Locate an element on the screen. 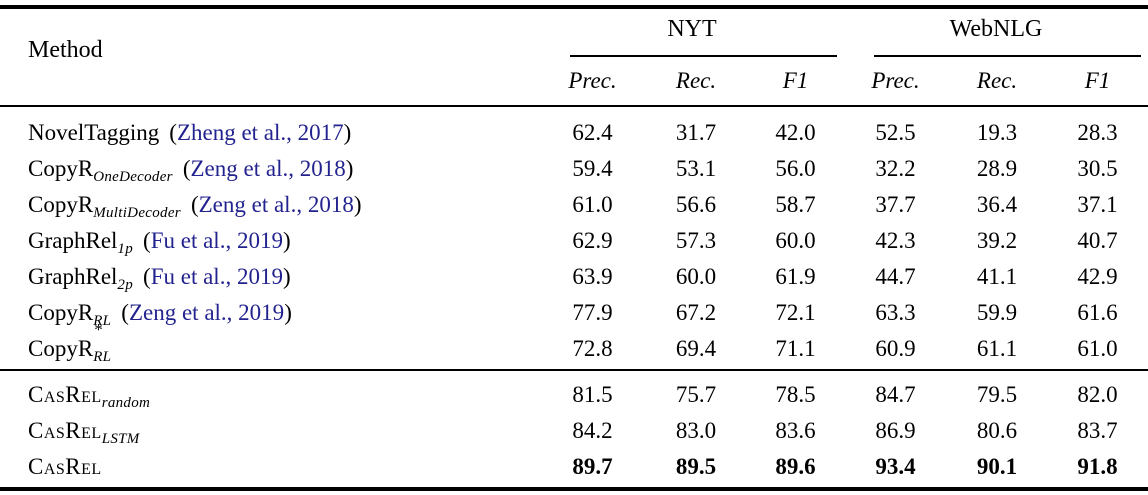  metric-header-nyt-prec: Prec. is located at coordinates (592, 80).